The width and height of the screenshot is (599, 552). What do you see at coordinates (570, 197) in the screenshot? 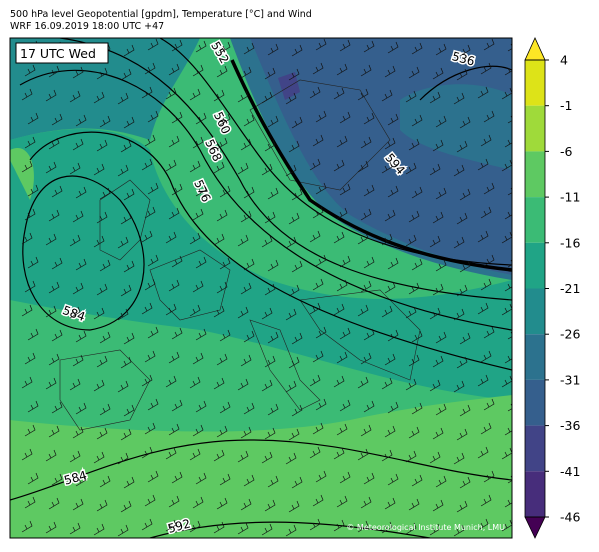
I see `colorbar-tick-label: -11` at bounding box center [570, 197].